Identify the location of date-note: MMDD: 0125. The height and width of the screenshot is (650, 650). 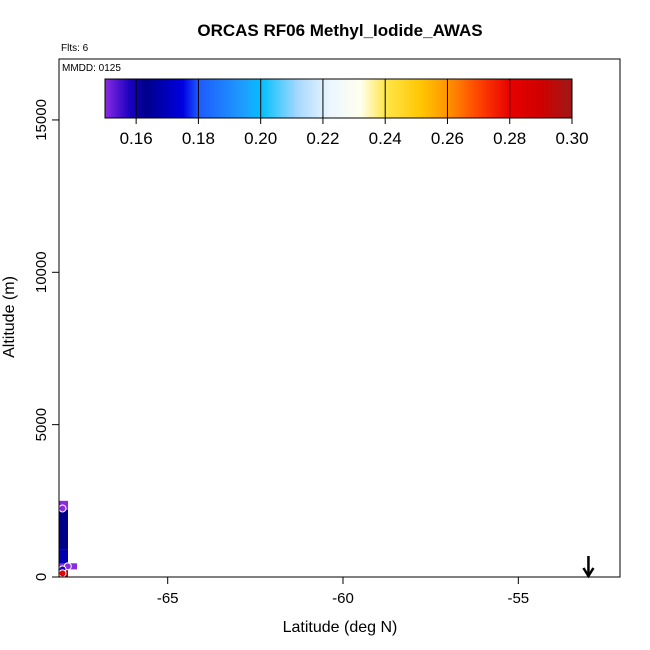
(91, 68).